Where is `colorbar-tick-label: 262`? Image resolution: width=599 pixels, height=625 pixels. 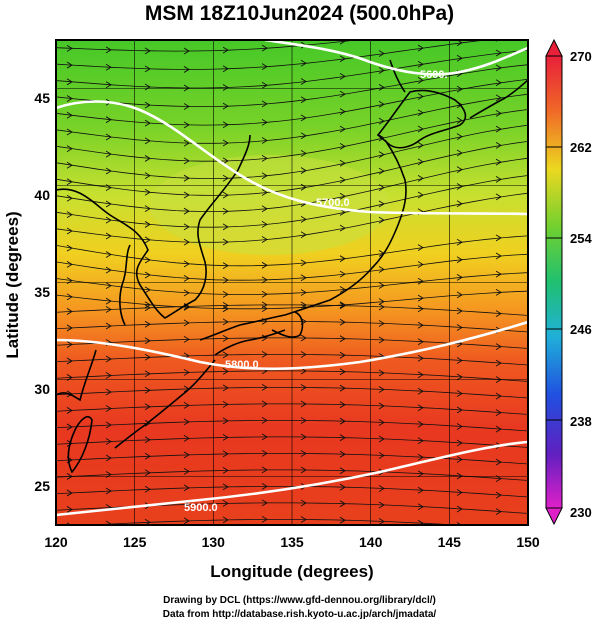
colorbar-tick-label: 262 is located at coordinates (581, 147).